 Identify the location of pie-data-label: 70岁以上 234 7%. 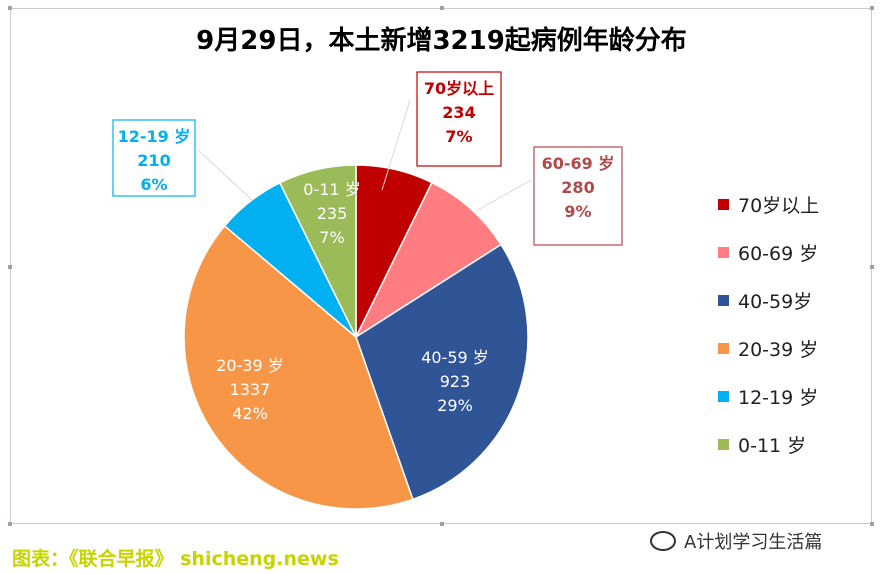
(441, 131).